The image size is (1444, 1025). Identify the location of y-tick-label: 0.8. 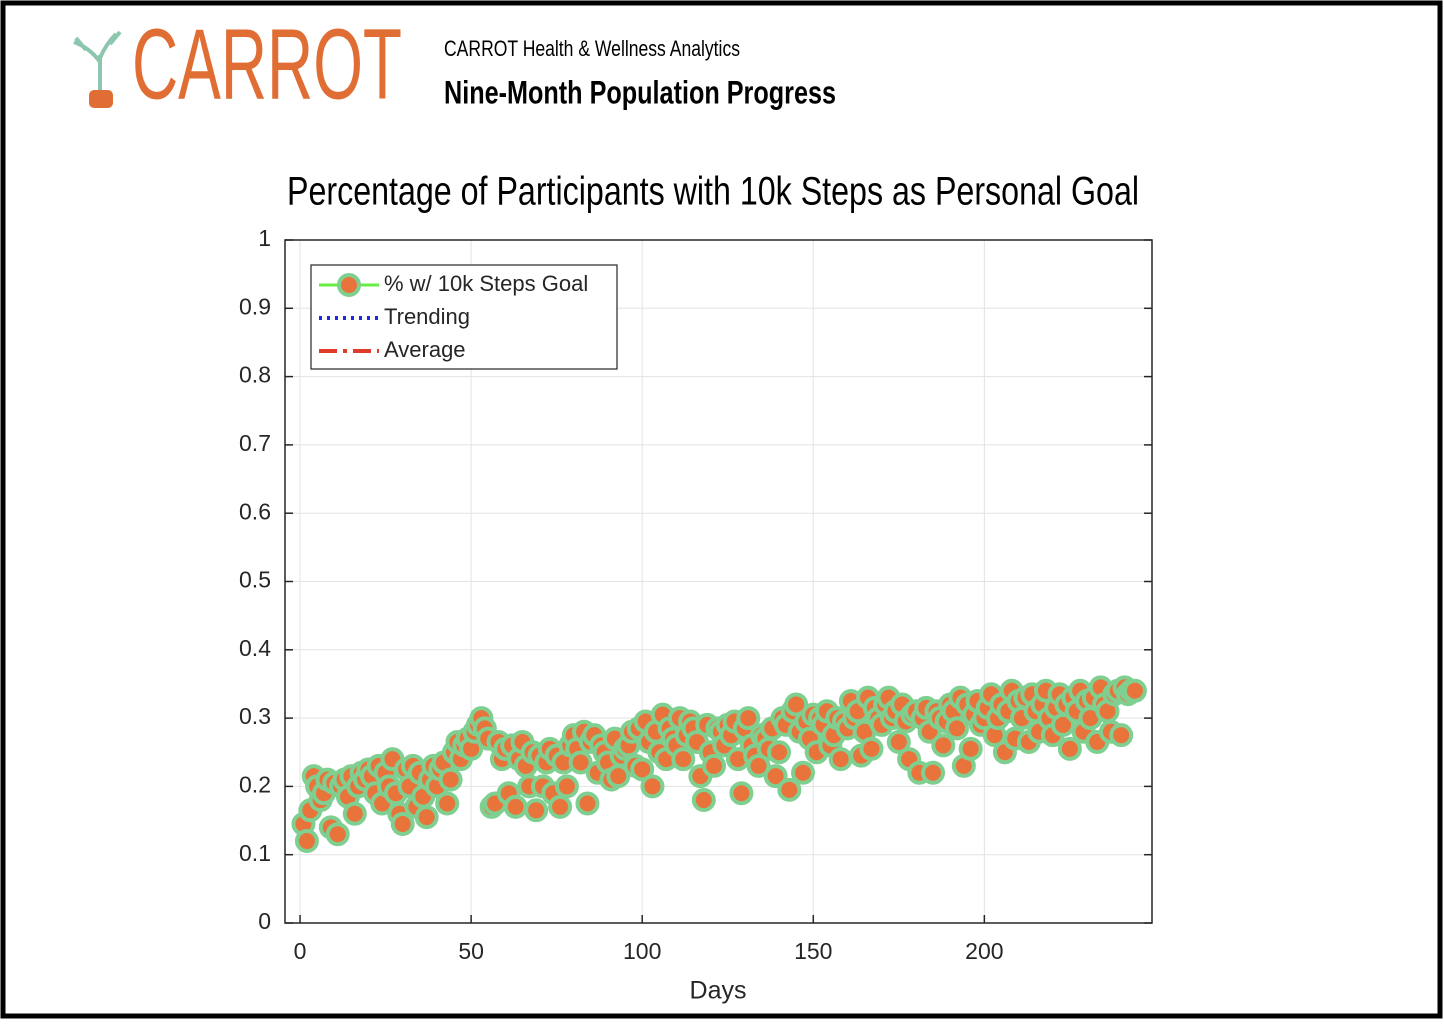
(255, 375).